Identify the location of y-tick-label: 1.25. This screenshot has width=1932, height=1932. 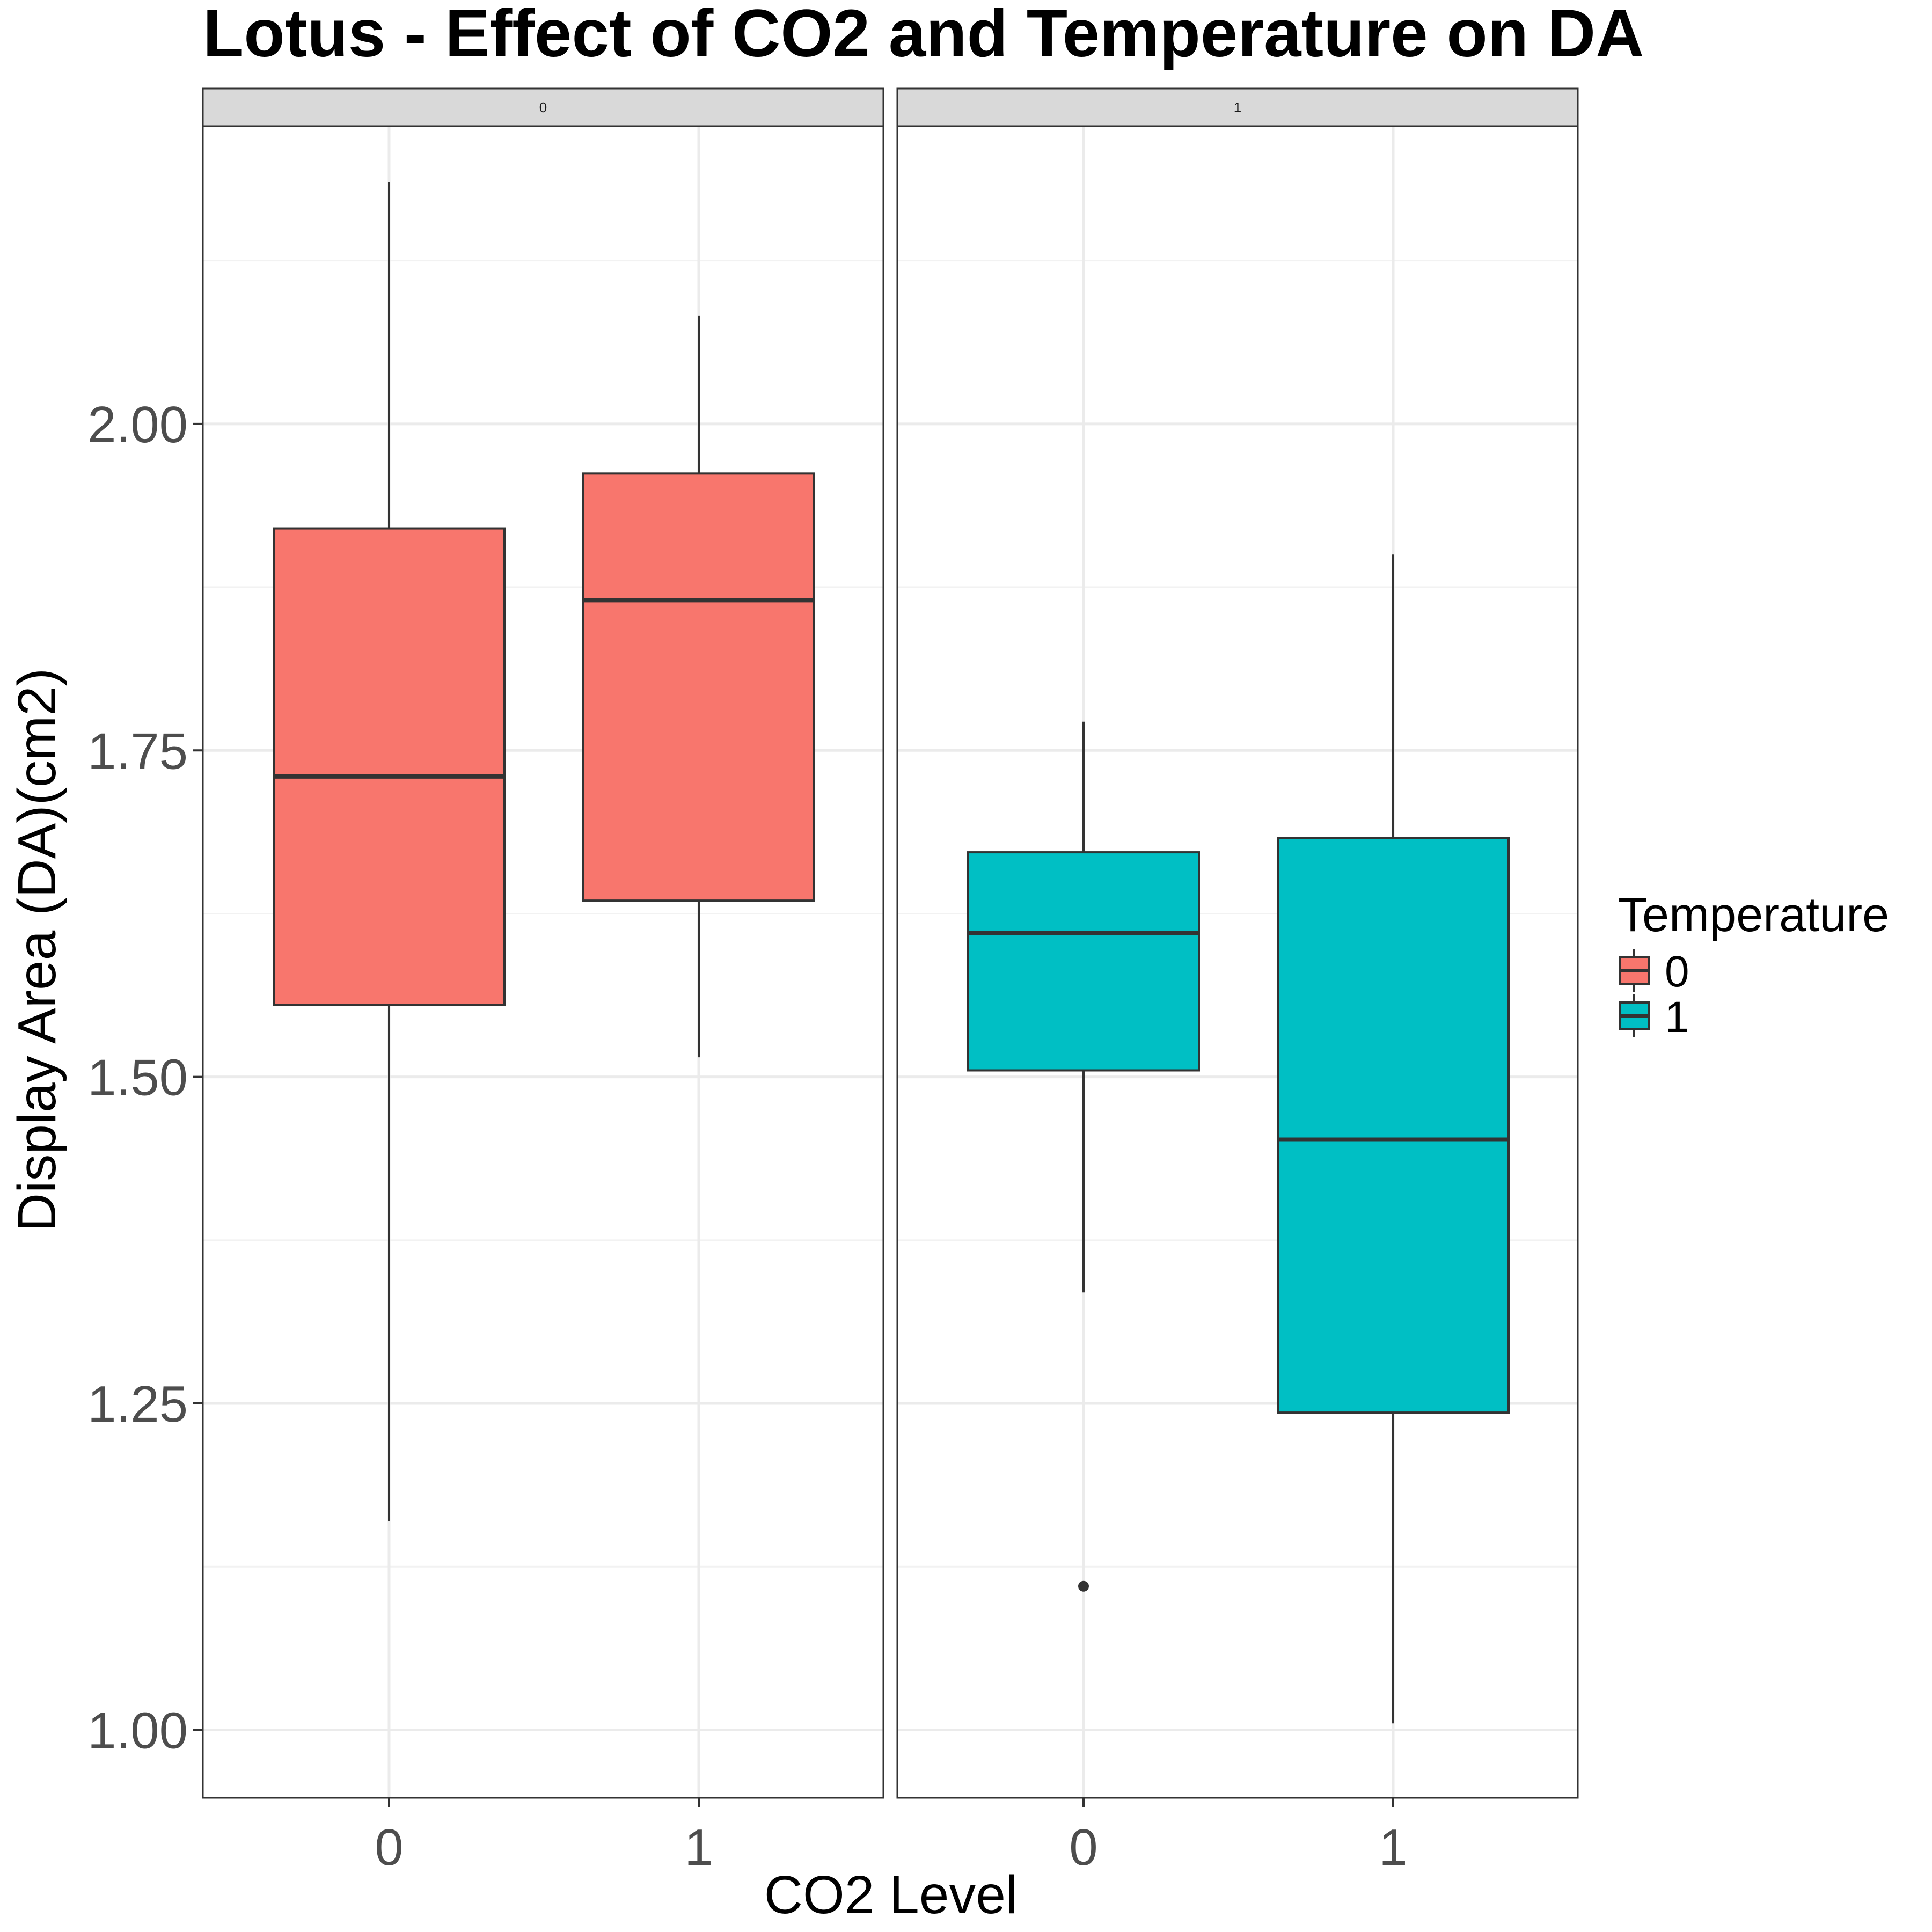
(137, 1404).